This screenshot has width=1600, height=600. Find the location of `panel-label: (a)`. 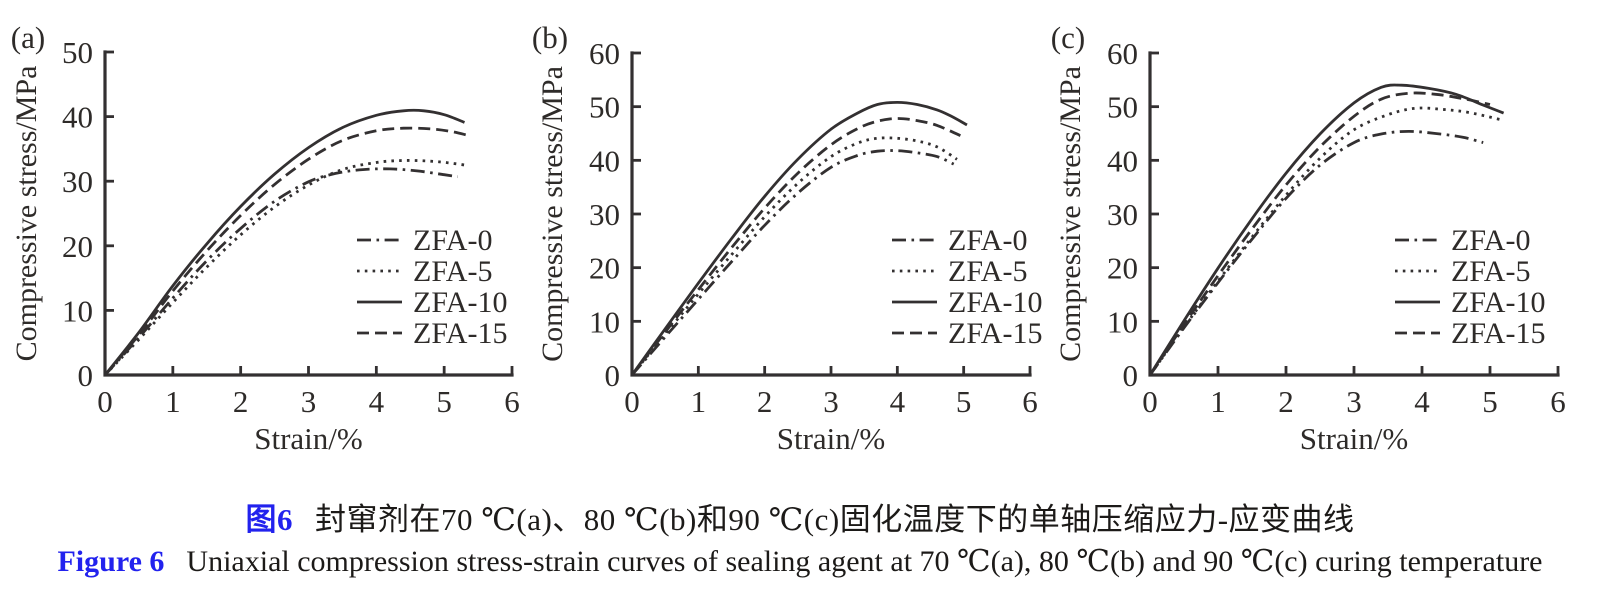

panel-label: (a) is located at coordinates (28, 37).